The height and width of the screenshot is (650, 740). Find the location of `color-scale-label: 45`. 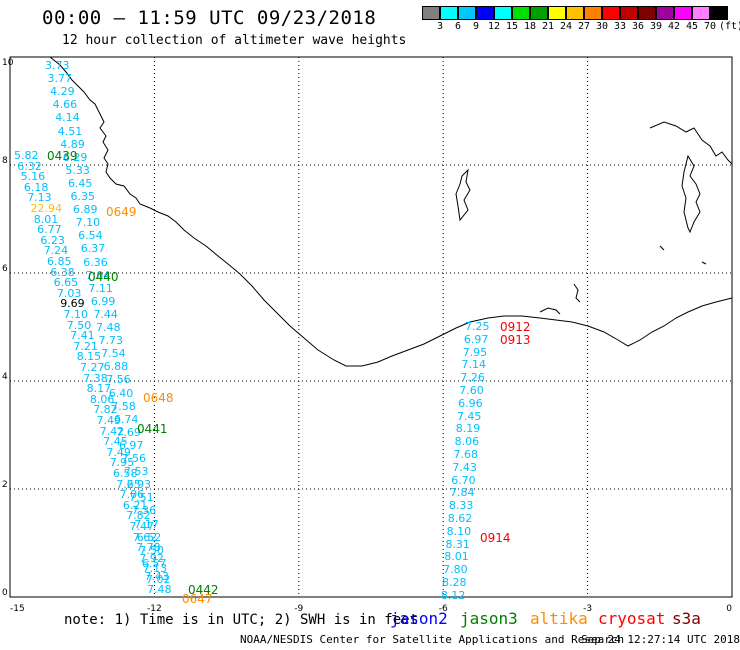

color-scale-label: 45 is located at coordinates (692, 26).